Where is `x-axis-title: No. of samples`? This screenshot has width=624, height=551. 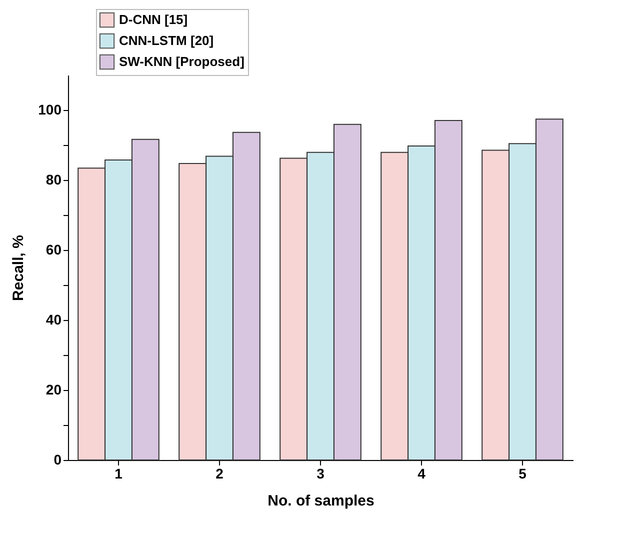 x-axis-title: No. of samples is located at coordinates (321, 501).